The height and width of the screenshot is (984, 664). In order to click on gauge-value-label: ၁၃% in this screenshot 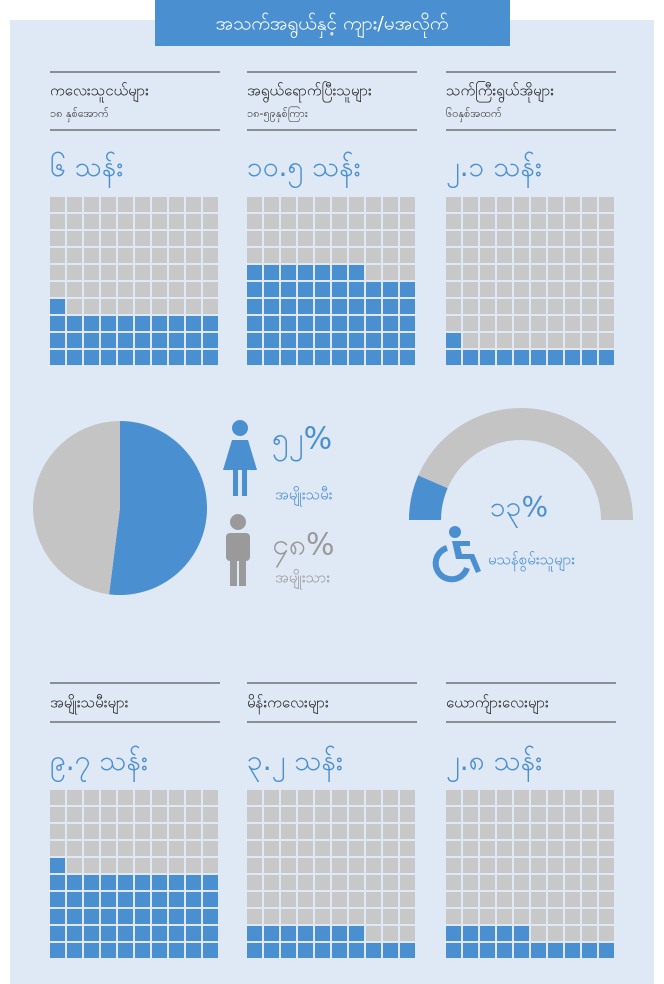, I will do `click(519, 509)`.